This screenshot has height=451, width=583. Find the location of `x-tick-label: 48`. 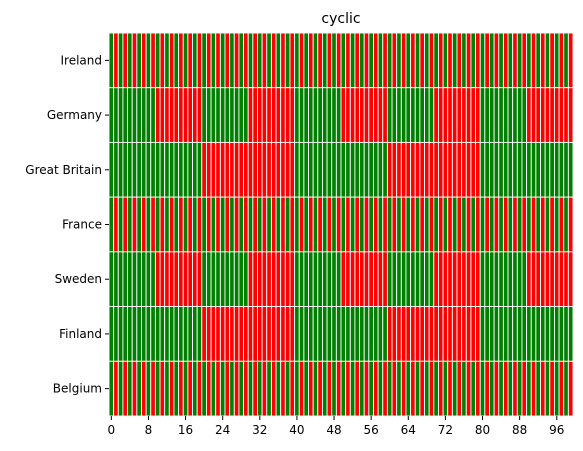

x-tick-label: 48 is located at coordinates (333, 430).